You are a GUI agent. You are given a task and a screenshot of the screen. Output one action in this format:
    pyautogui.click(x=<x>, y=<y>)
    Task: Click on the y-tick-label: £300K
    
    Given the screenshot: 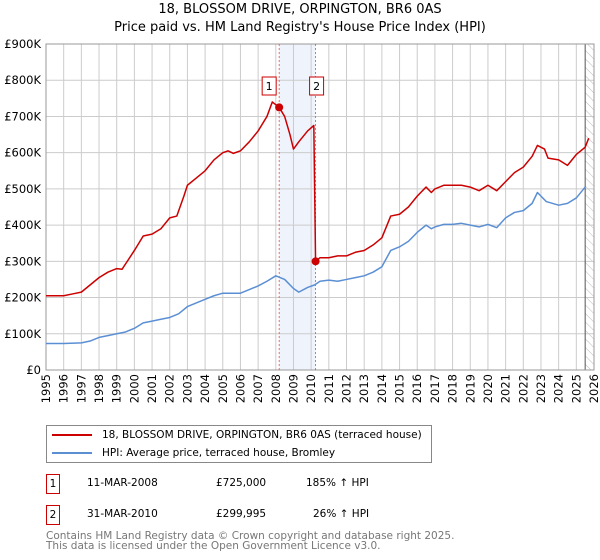 What is the action you would take?
    pyautogui.click(x=22, y=261)
    